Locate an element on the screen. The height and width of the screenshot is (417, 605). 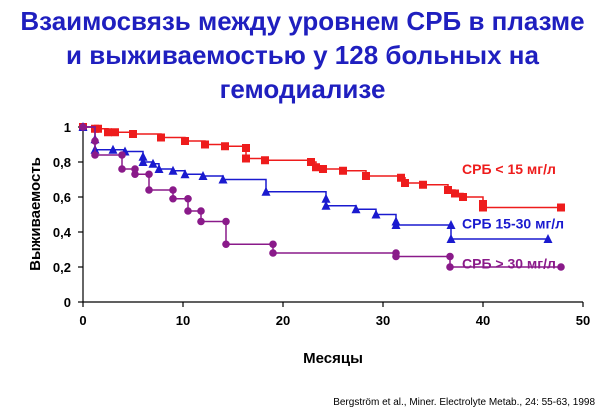
title-line-2: и выживаемостью у 128 больных на is located at coordinates (302, 55).